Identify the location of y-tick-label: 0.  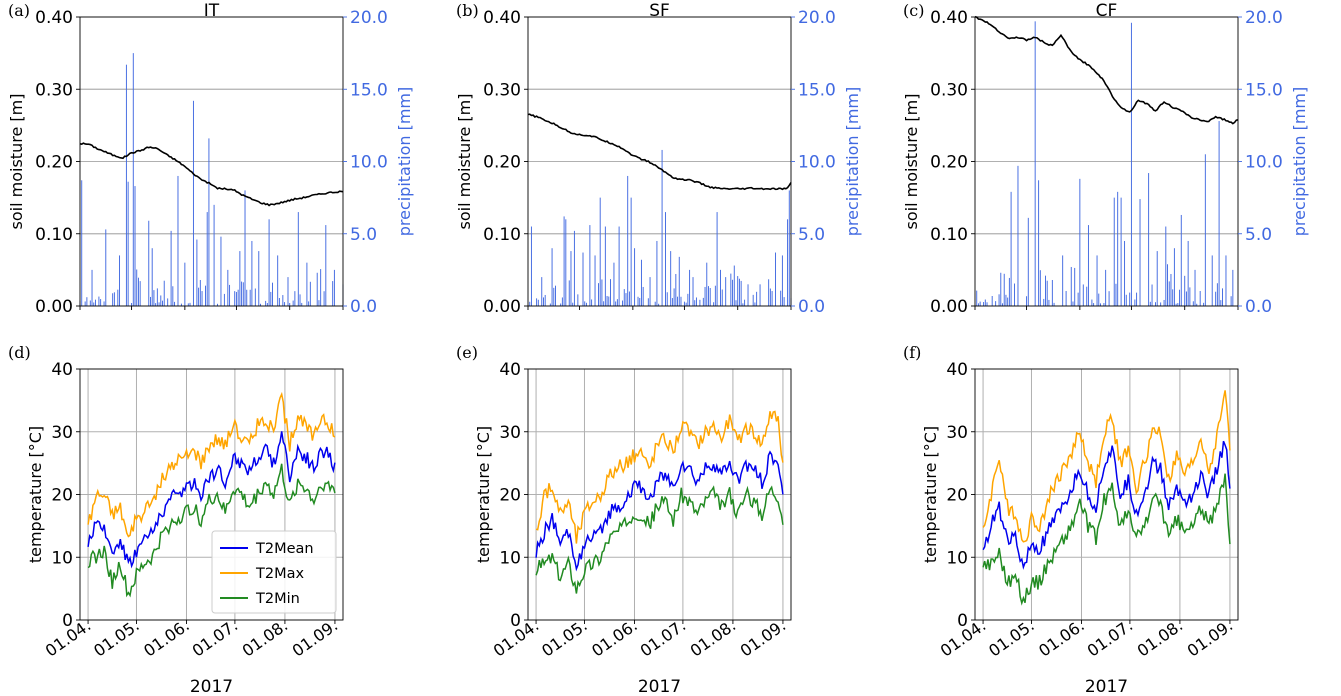
(515, 621).